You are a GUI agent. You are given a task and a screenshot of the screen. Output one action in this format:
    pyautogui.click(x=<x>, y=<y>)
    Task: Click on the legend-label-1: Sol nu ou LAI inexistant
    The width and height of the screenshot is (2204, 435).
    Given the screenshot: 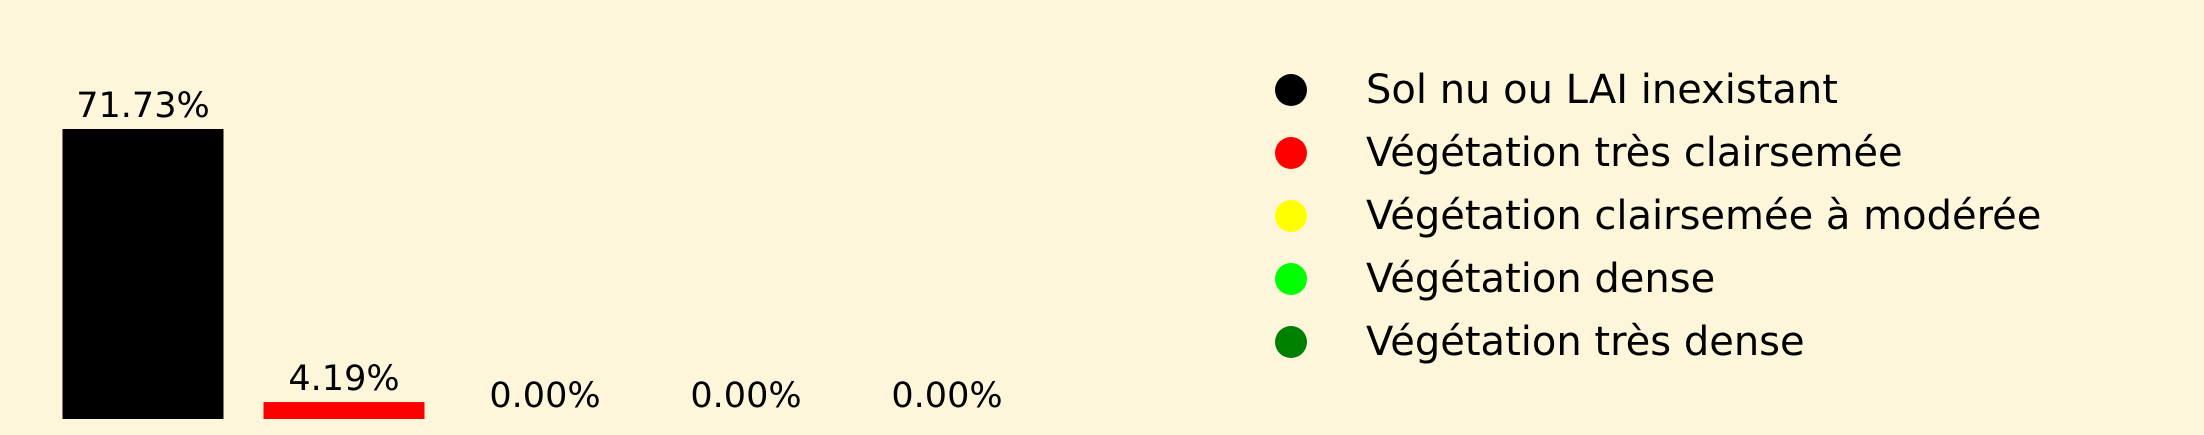 What is the action you would take?
    pyautogui.click(x=1602, y=90)
    